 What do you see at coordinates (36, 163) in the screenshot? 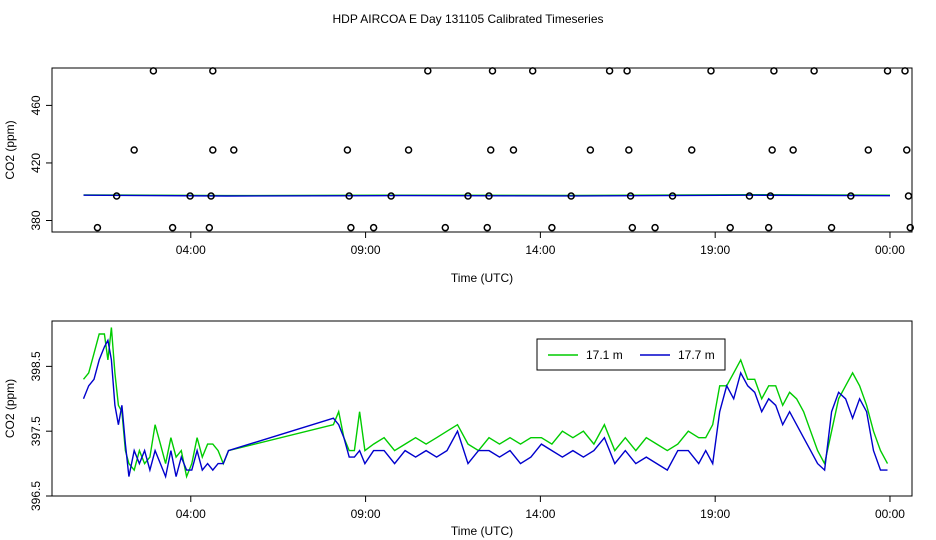
I see `y-tick-label: 420` at bounding box center [36, 163].